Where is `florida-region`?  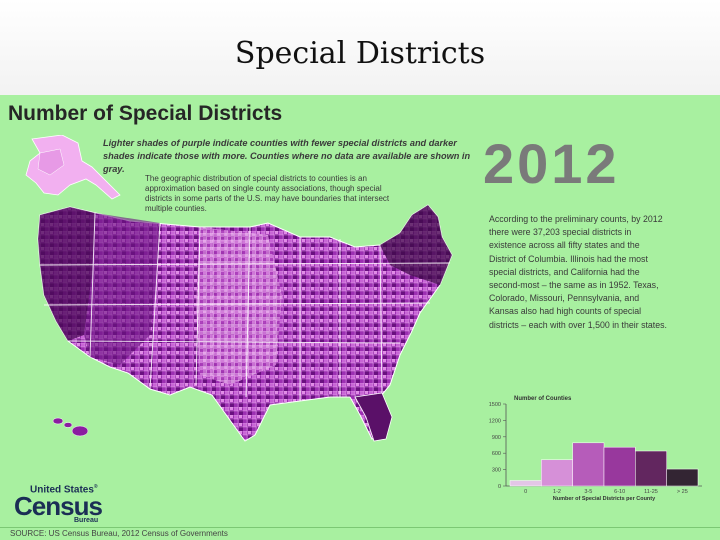 florida-region is located at coordinates (373, 417).